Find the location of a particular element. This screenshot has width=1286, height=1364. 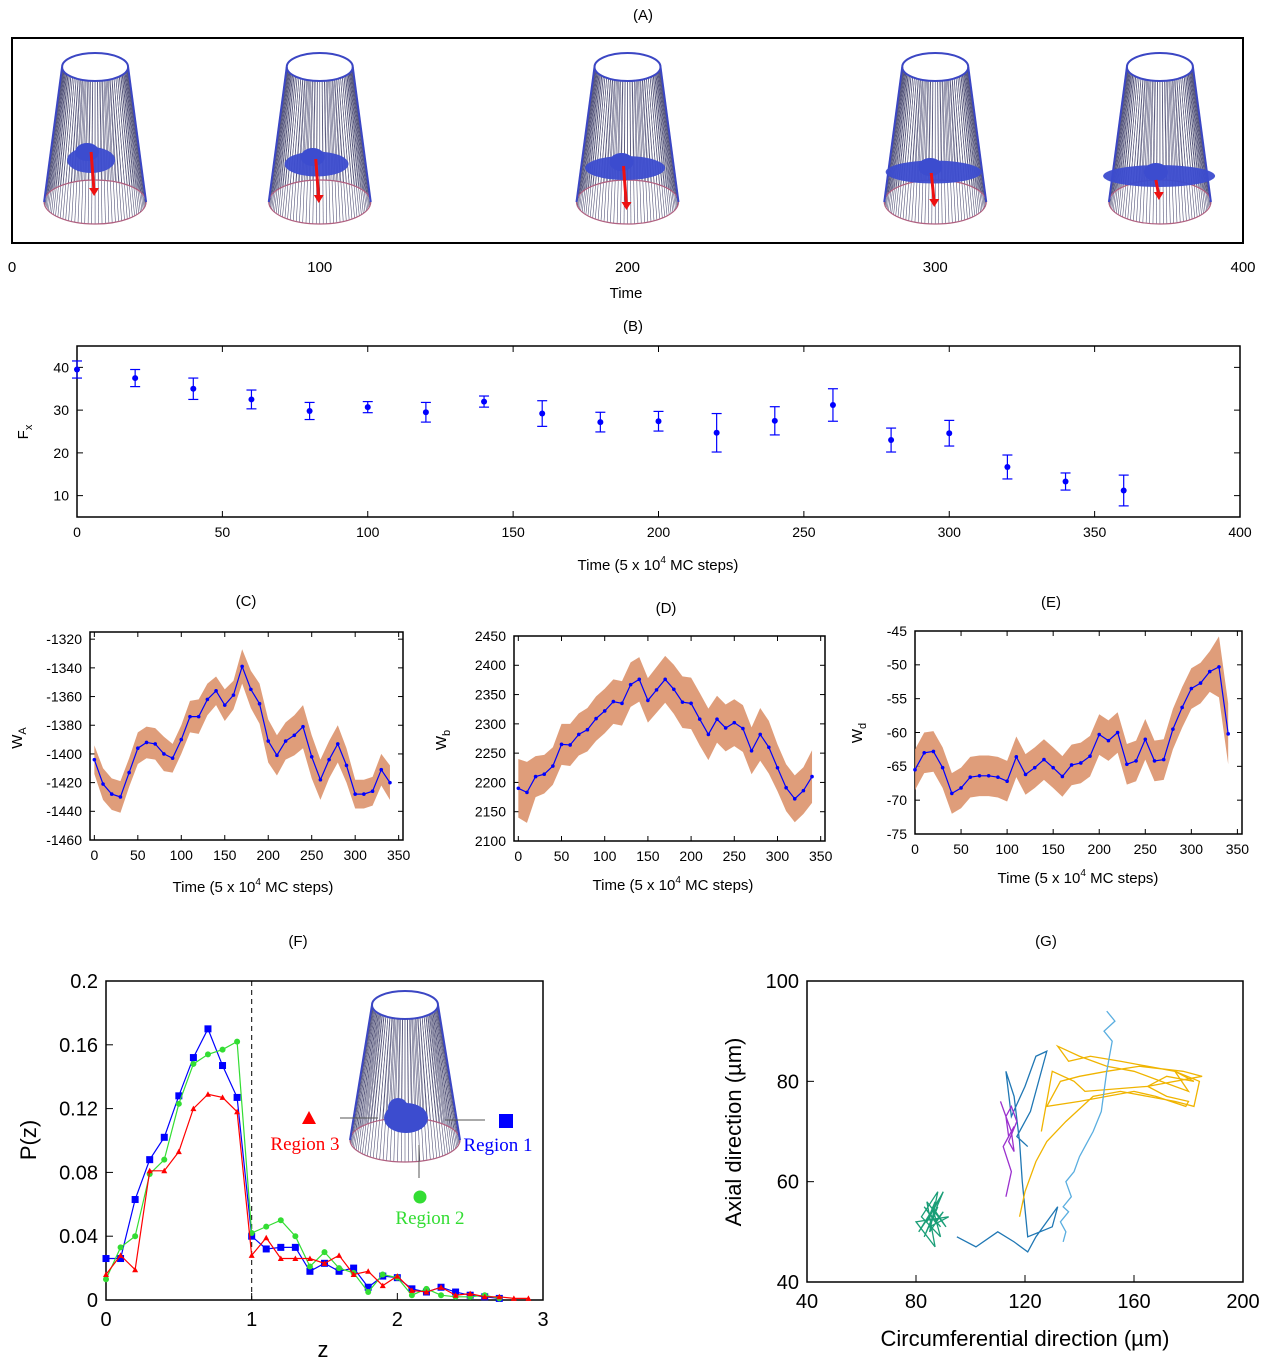

panel-d-ytick-label: 2250 is located at coordinates (490, 753).